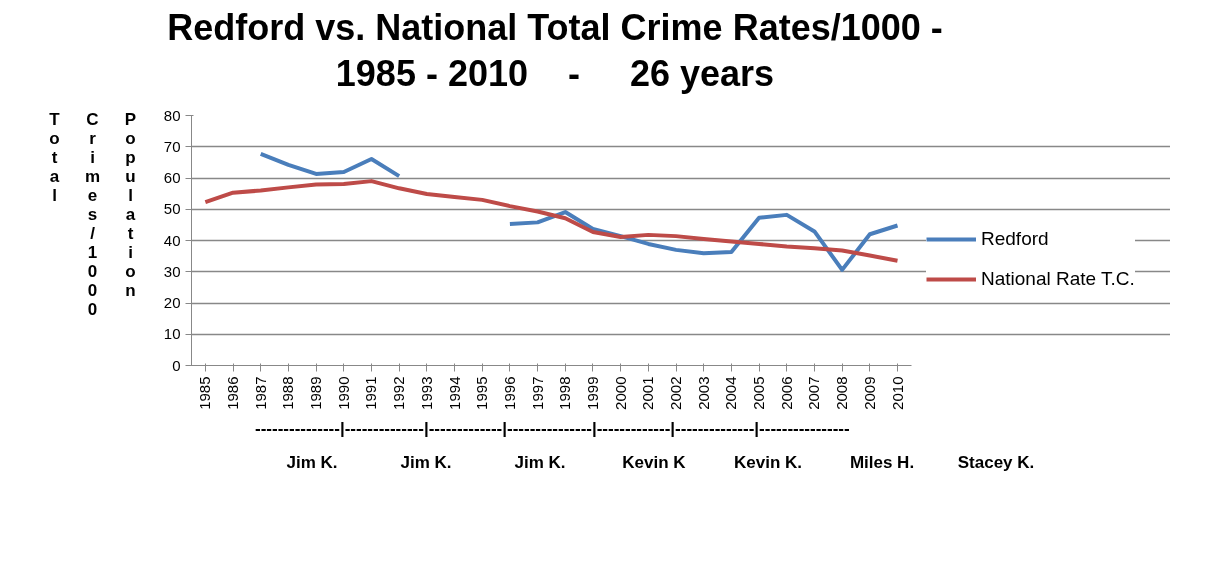  Describe the element at coordinates (703, 393) in the screenshot. I see `x-tick-label: 2003` at that location.